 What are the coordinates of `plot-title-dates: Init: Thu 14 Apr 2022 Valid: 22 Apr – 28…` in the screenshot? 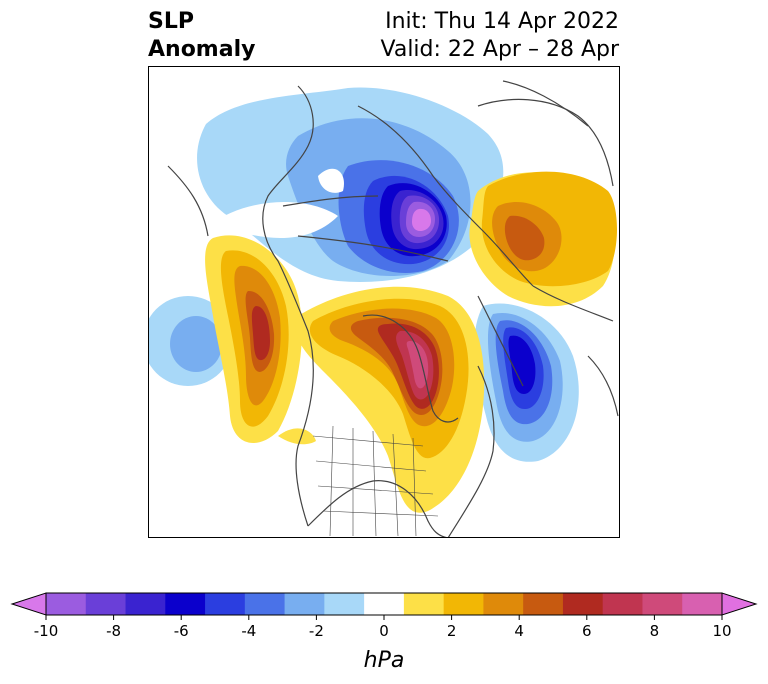 It's located at (500, 36).